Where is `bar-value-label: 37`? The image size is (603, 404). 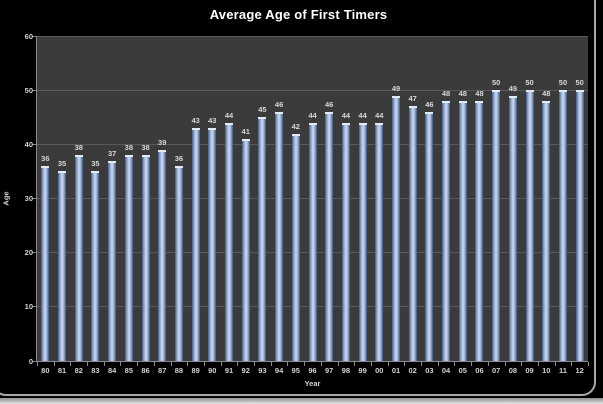 bar-value-label: 37 is located at coordinates (112, 153).